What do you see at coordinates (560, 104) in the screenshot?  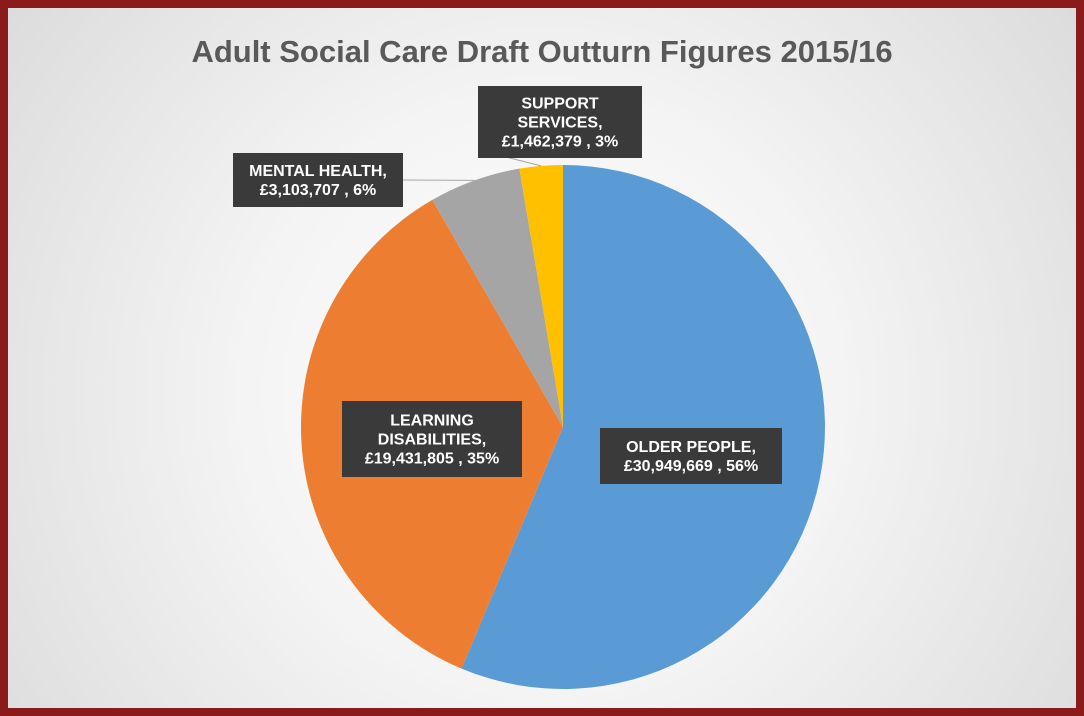 I see `data-label-text: SUPPORT` at bounding box center [560, 104].